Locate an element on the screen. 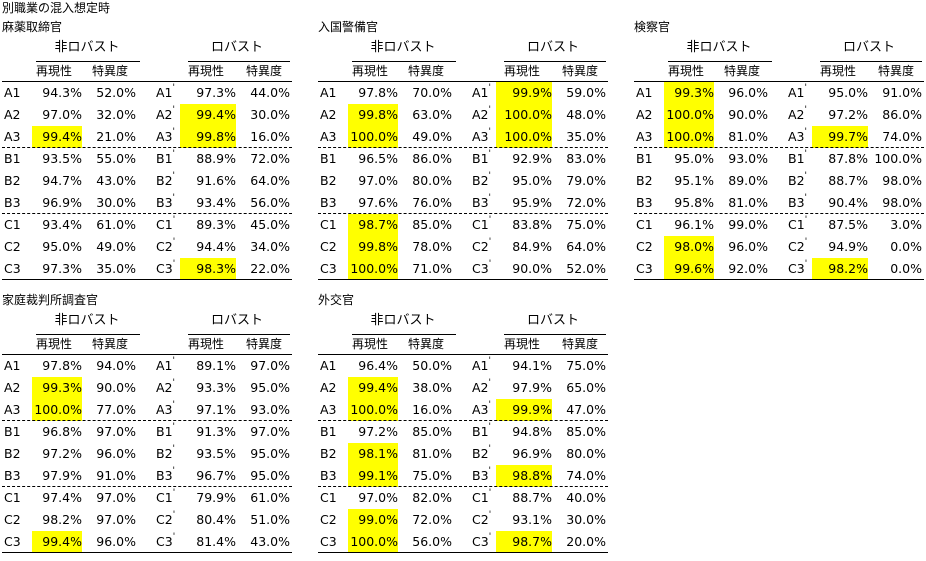  reproducibility-value: 87.5% is located at coordinates (848, 224).